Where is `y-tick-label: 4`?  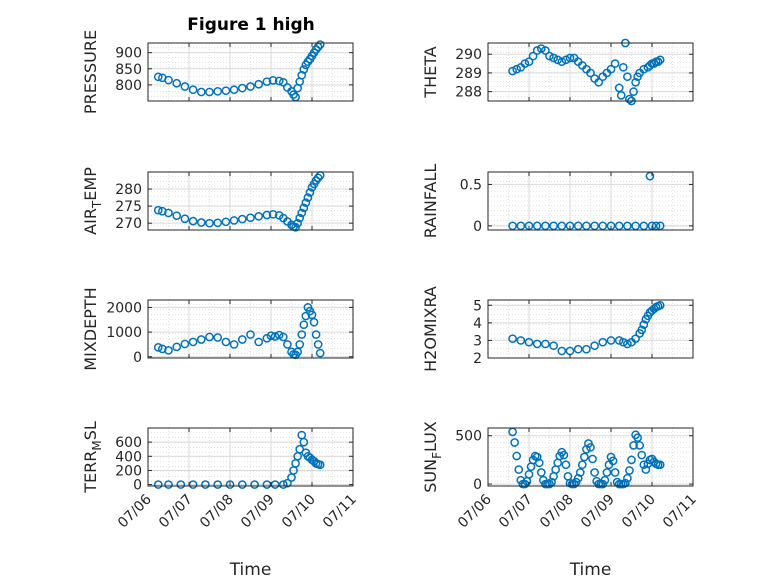
y-tick-label: 4 is located at coordinates (477, 324).